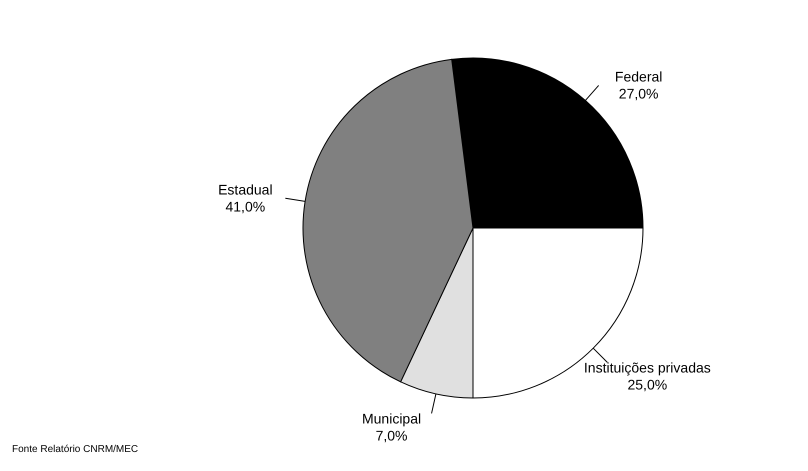  What do you see at coordinates (245, 206) in the screenshot?
I see `data-label: 41,0%` at bounding box center [245, 206].